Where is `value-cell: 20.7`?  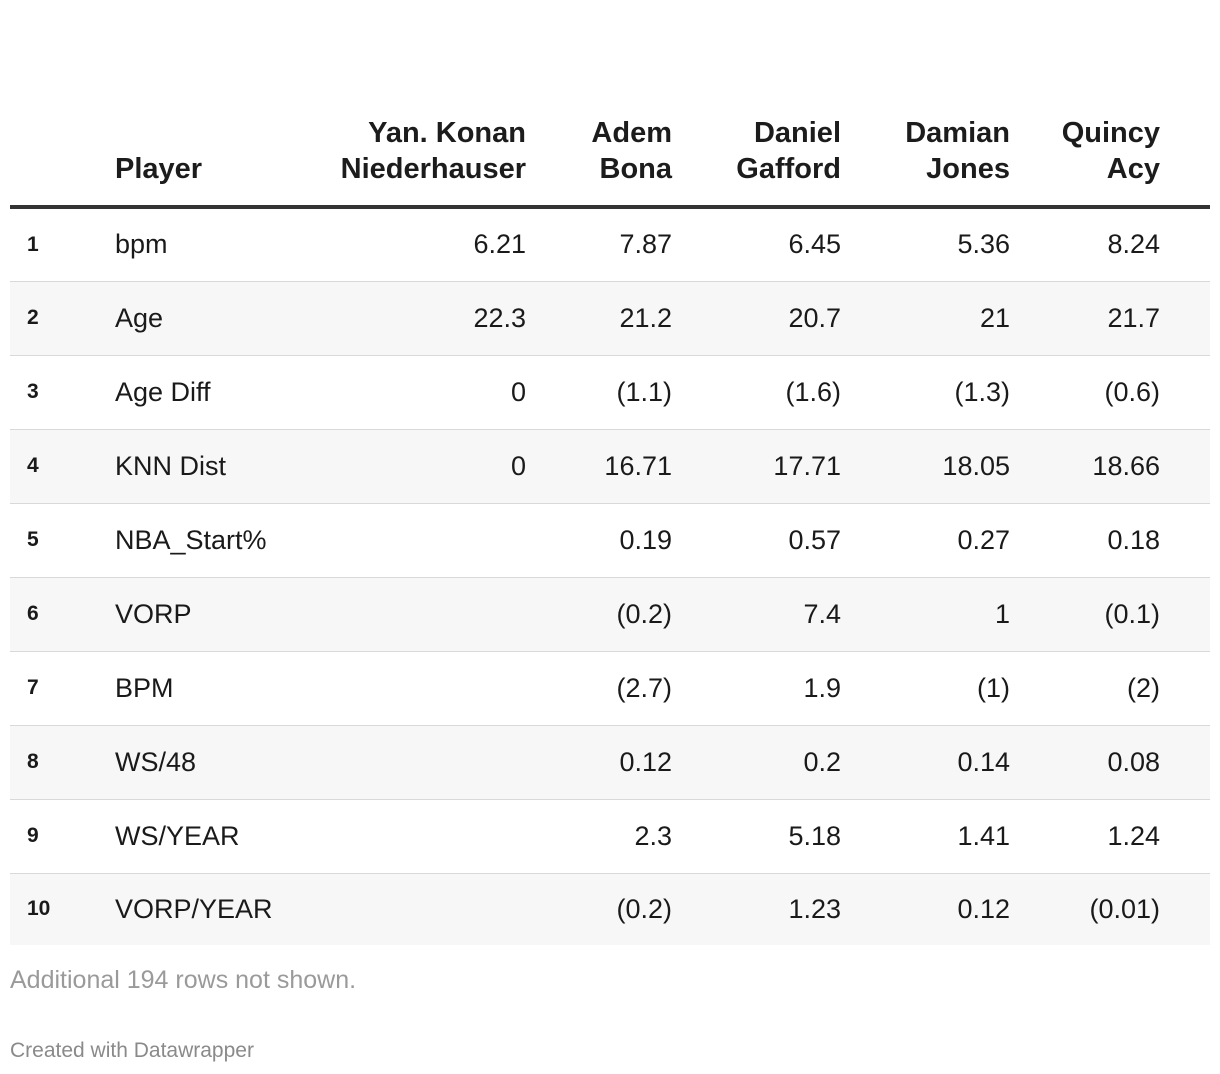 value-cell: 20.7 is located at coordinates (761, 318).